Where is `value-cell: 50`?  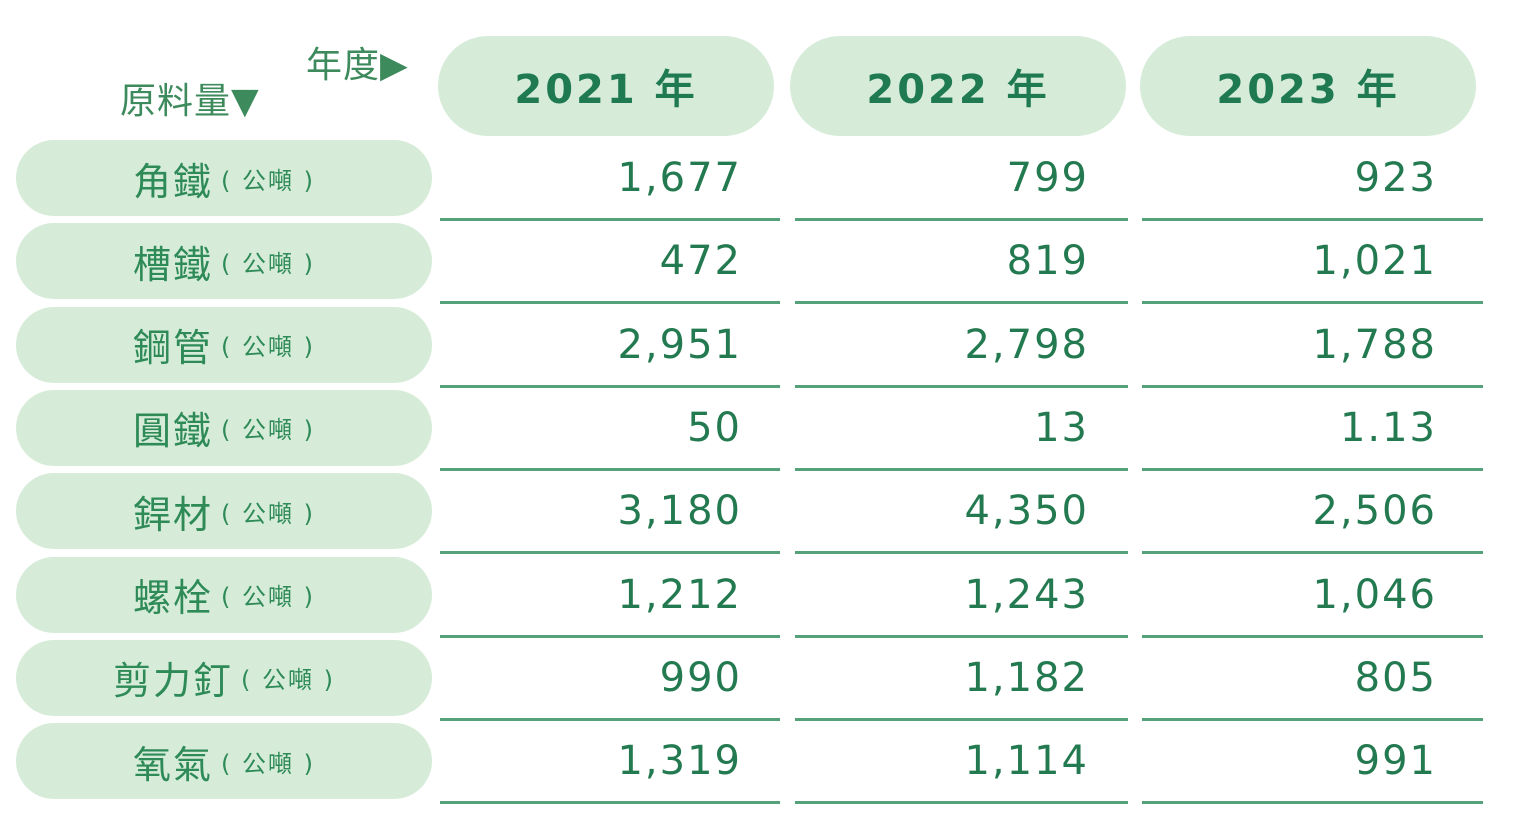 value-cell: 50 is located at coordinates (714, 427).